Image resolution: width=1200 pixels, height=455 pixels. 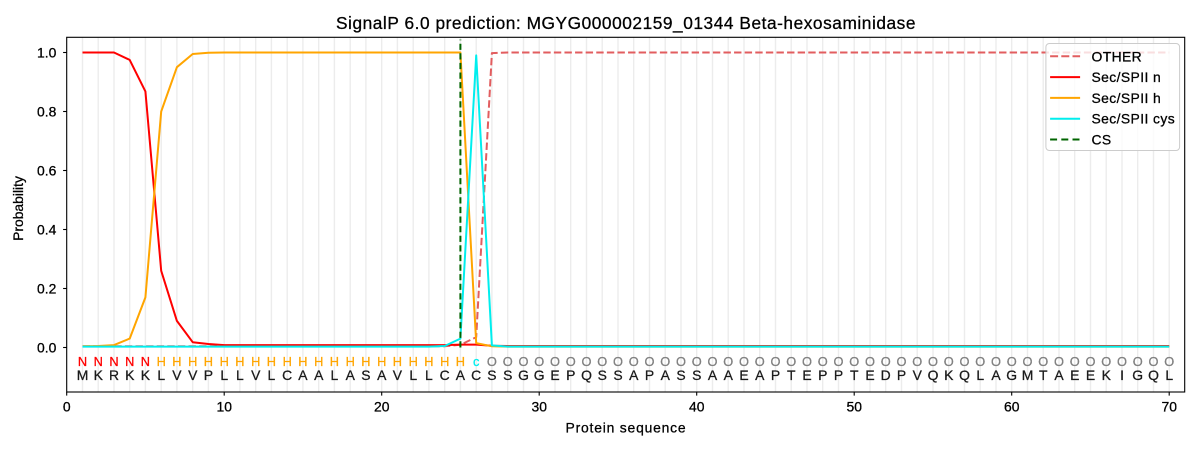 I want to click on svg-text: 50, so click(x=854, y=407).